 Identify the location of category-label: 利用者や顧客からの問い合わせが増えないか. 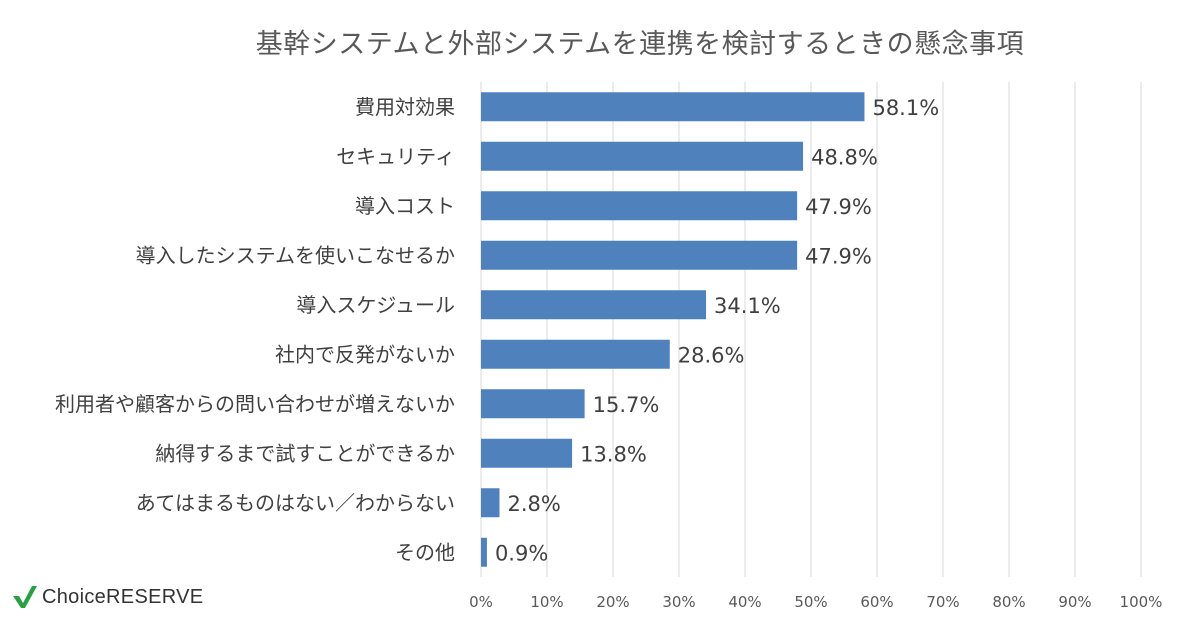
(255, 404).